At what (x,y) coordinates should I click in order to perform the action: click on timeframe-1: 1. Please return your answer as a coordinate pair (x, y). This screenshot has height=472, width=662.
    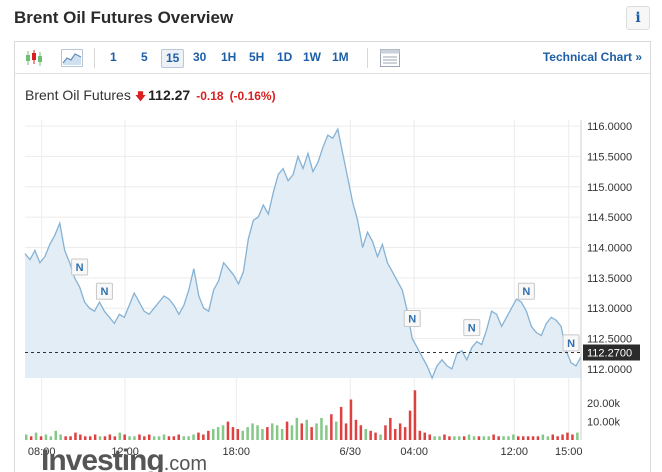
    Looking at the image, I should click on (113, 57).